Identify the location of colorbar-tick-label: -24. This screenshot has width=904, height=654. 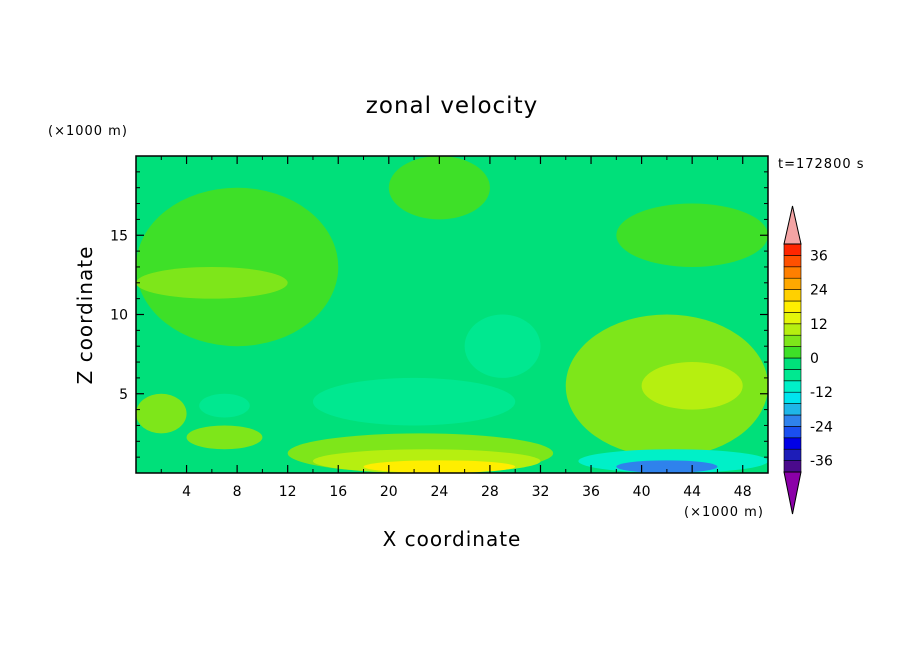
(821, 427).